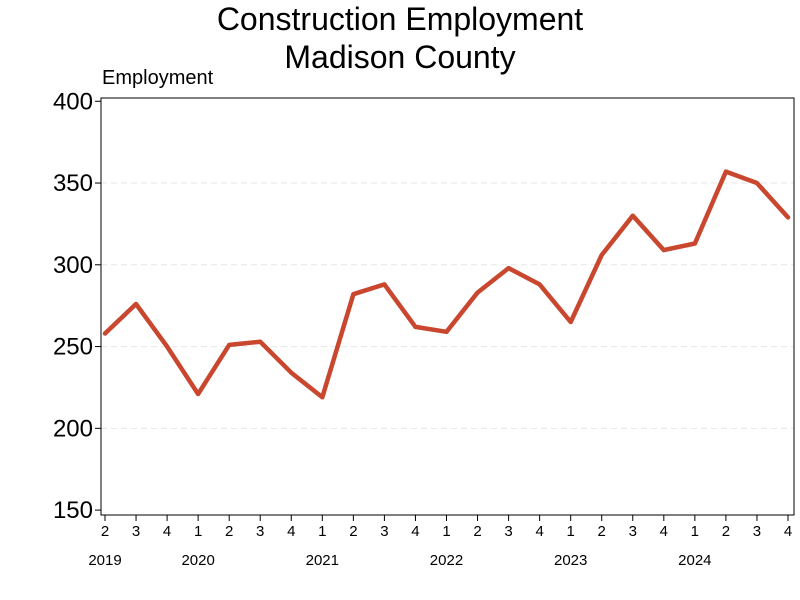 This screenshot has width=800, height=600. Describe the element at coordinates (77, 306) in the screenshot. I see `y-axis-ticks: 150 200 250 300 350 400` at that location.